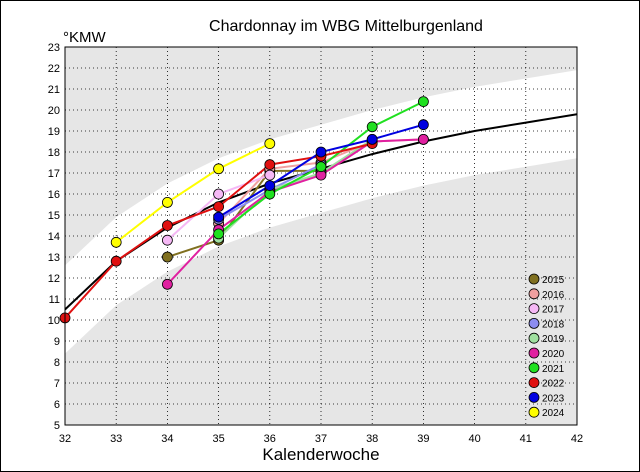 The image size is (640, 472). Describe the element at coordinates (534, 353) in the screenshot. I see `legend-marker-2020` at that location.